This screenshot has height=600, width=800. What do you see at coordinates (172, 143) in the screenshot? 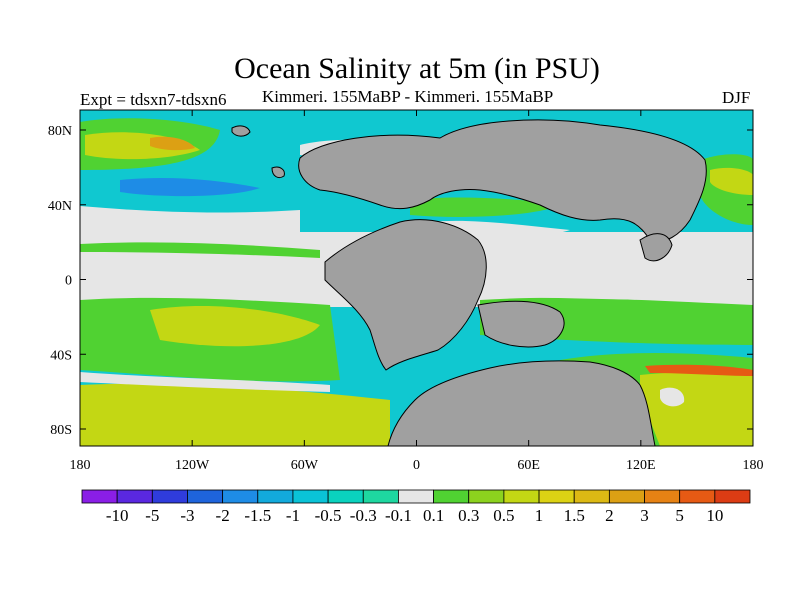
I see `north-pacific-orange-spot` at bounding box center [172, 143].